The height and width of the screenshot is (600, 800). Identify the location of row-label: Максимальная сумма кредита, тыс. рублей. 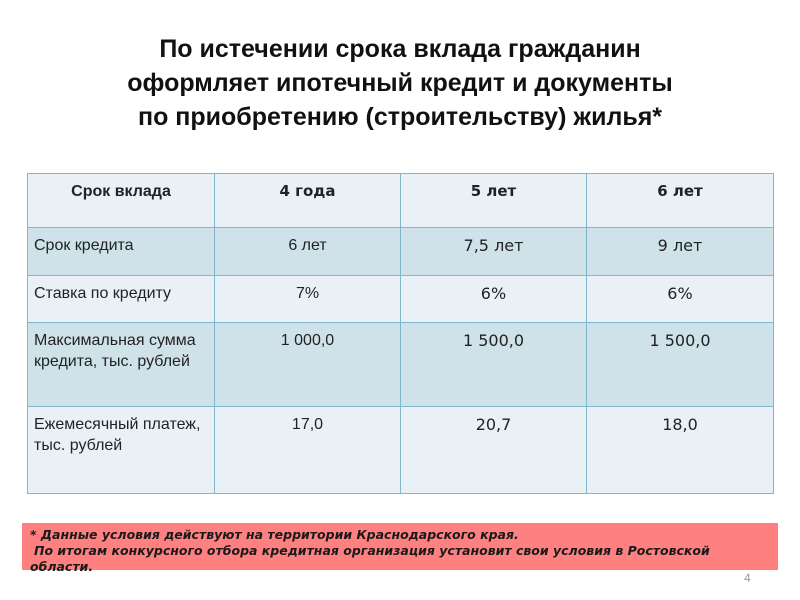
(121, 364).